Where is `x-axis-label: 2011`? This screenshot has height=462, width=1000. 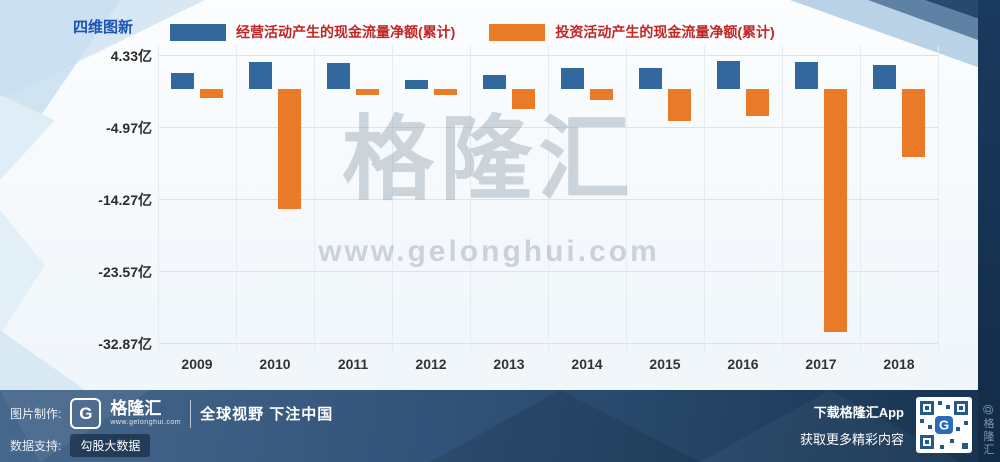
x-axis-label: 2011 is located at coordinates (353, 364).